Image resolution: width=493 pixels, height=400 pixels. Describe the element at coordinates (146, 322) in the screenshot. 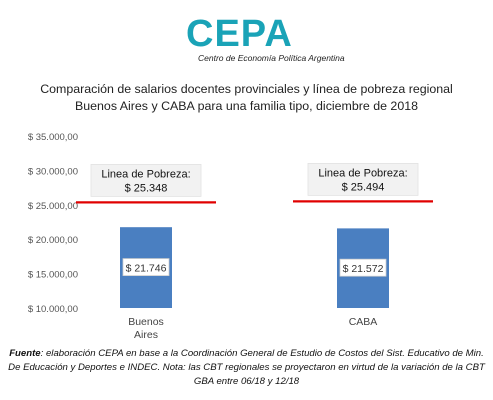

I see `category-label: Buenos` at that location.